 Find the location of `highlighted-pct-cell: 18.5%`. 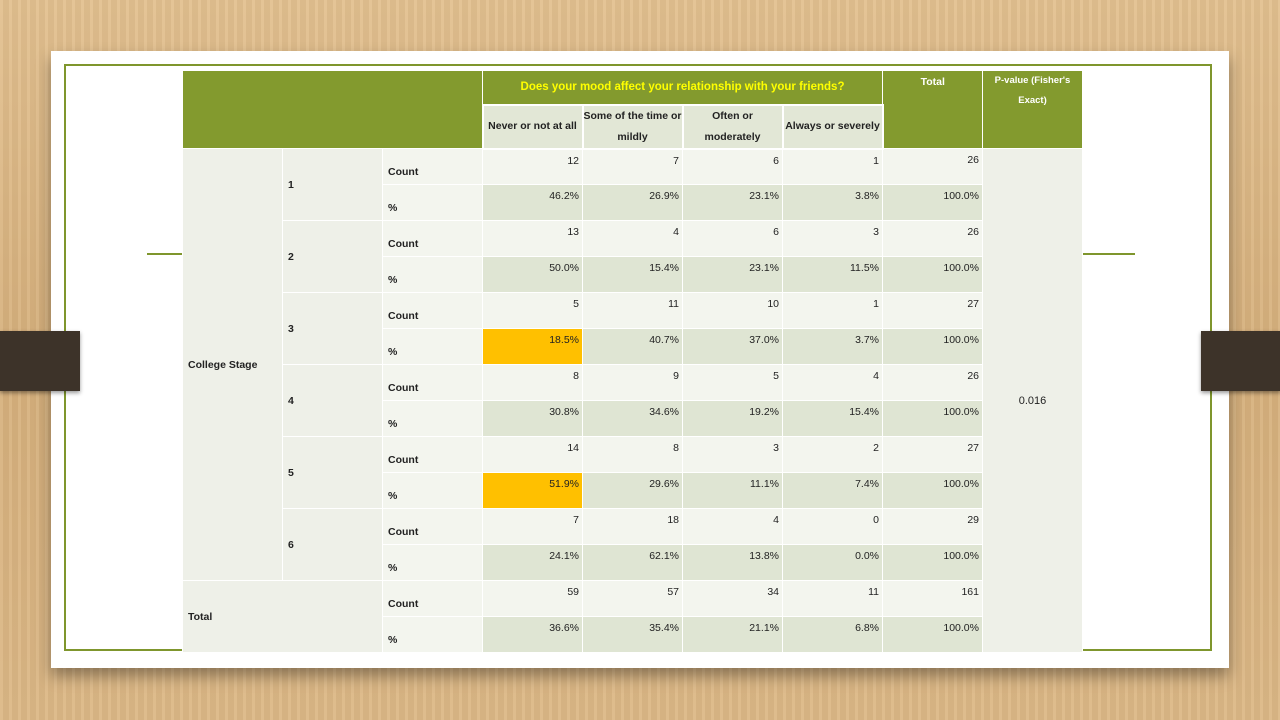

highlighted-pct-cell: 18.5% is located at coordinates (532, 346).